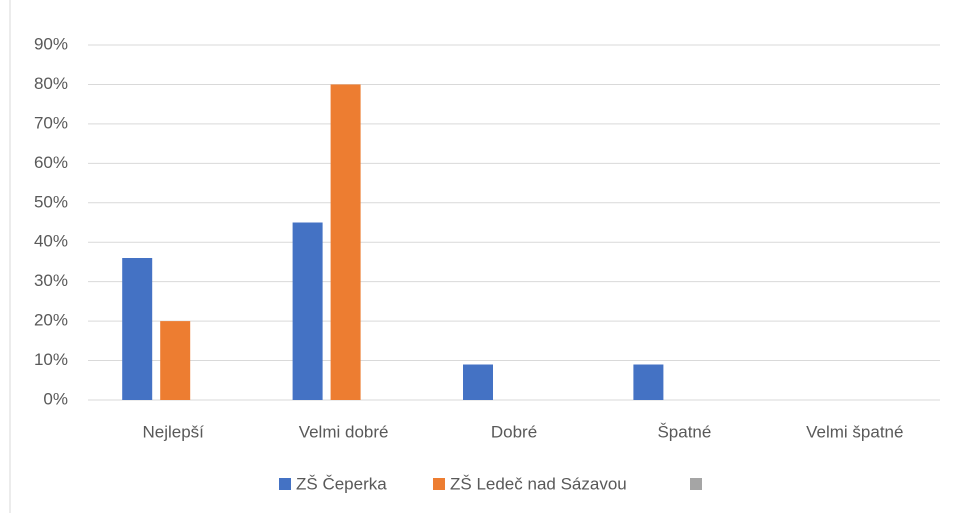 The height and width of the screenshot is (513, 954). Describe the element at coordinates (173, 431) in the screenshot. I see `x-tick-label: Nejlepší` at that location.